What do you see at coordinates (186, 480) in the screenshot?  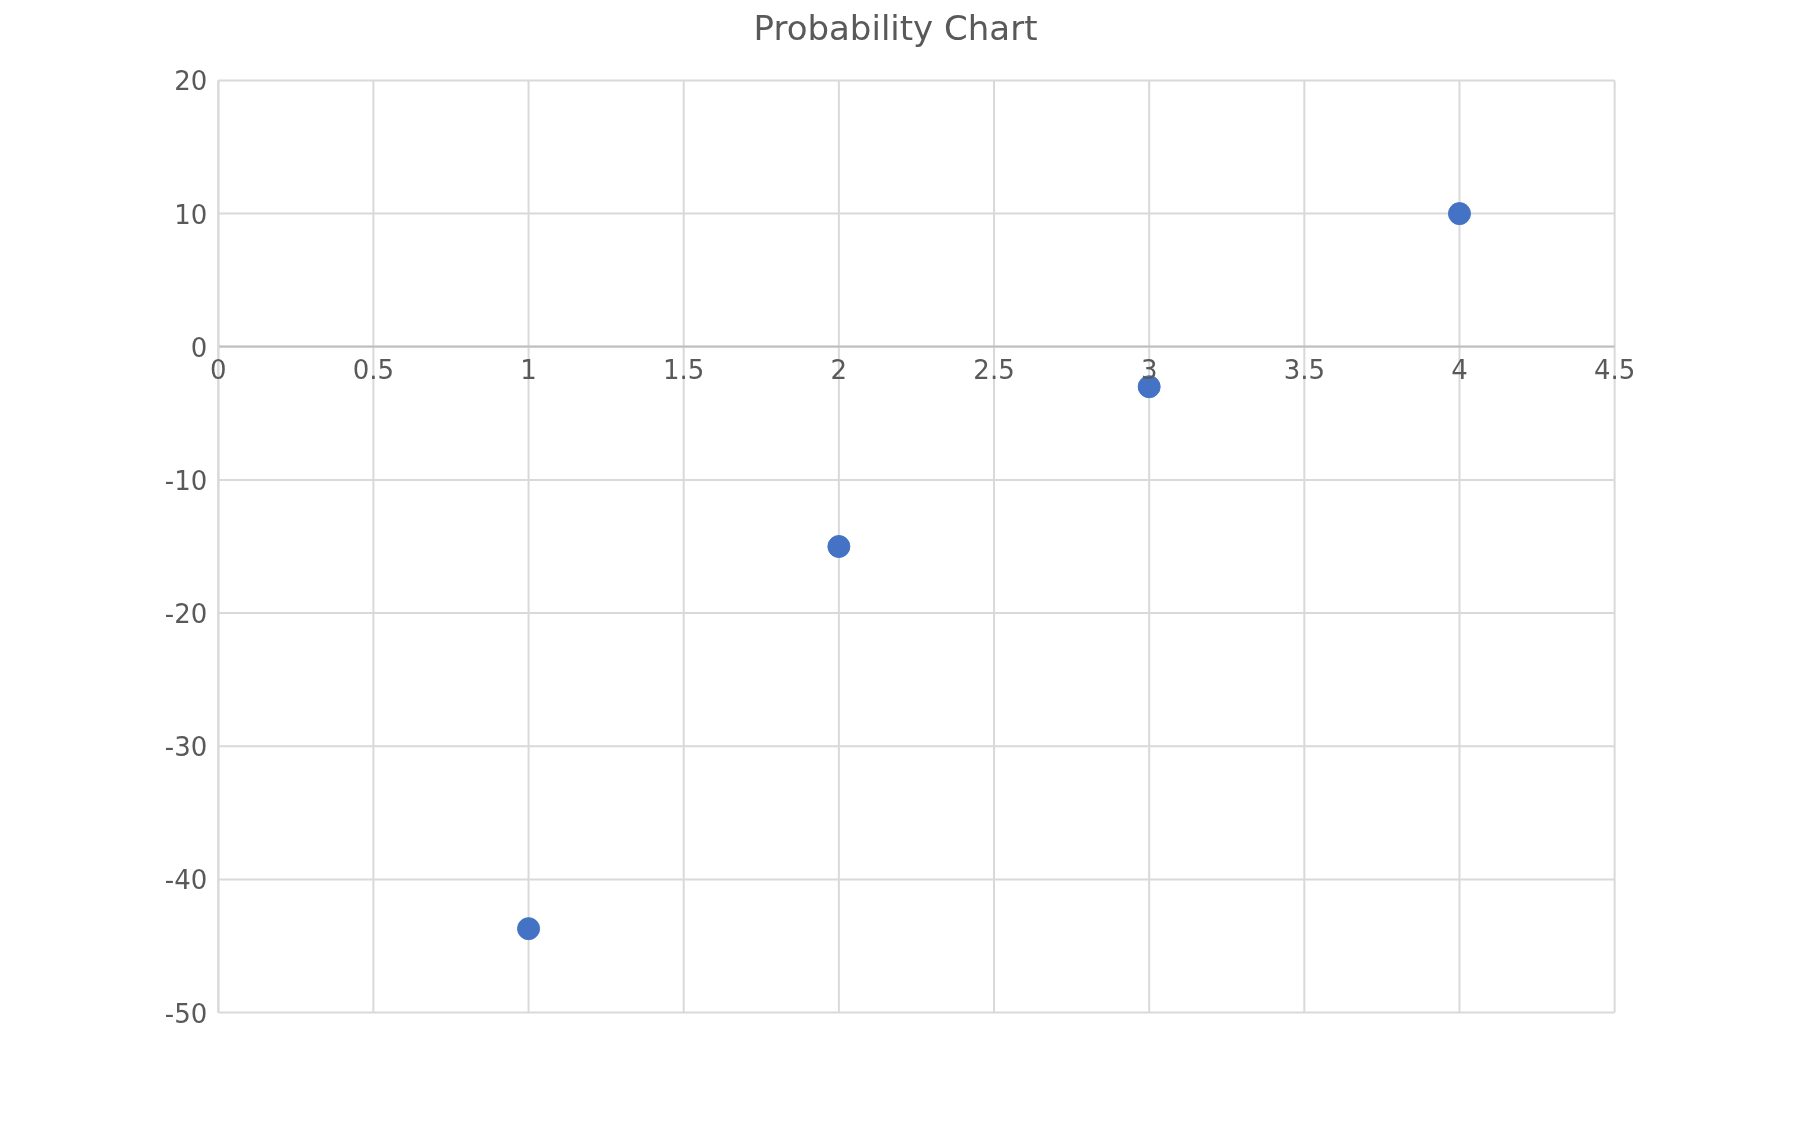 I see `y-tick-label: -10` at bounding box center [186, 480].